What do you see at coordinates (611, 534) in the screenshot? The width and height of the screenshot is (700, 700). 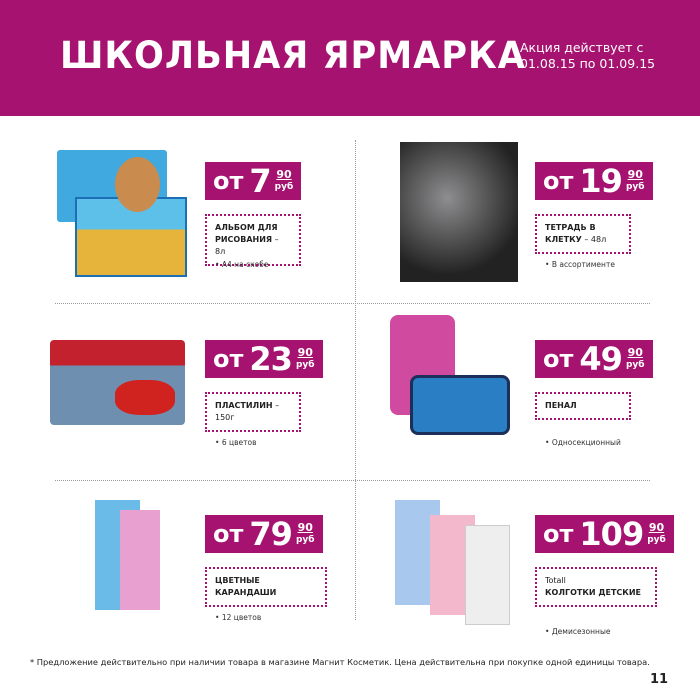 I see `price-rubles: 109` at bounding box center [611, 534].